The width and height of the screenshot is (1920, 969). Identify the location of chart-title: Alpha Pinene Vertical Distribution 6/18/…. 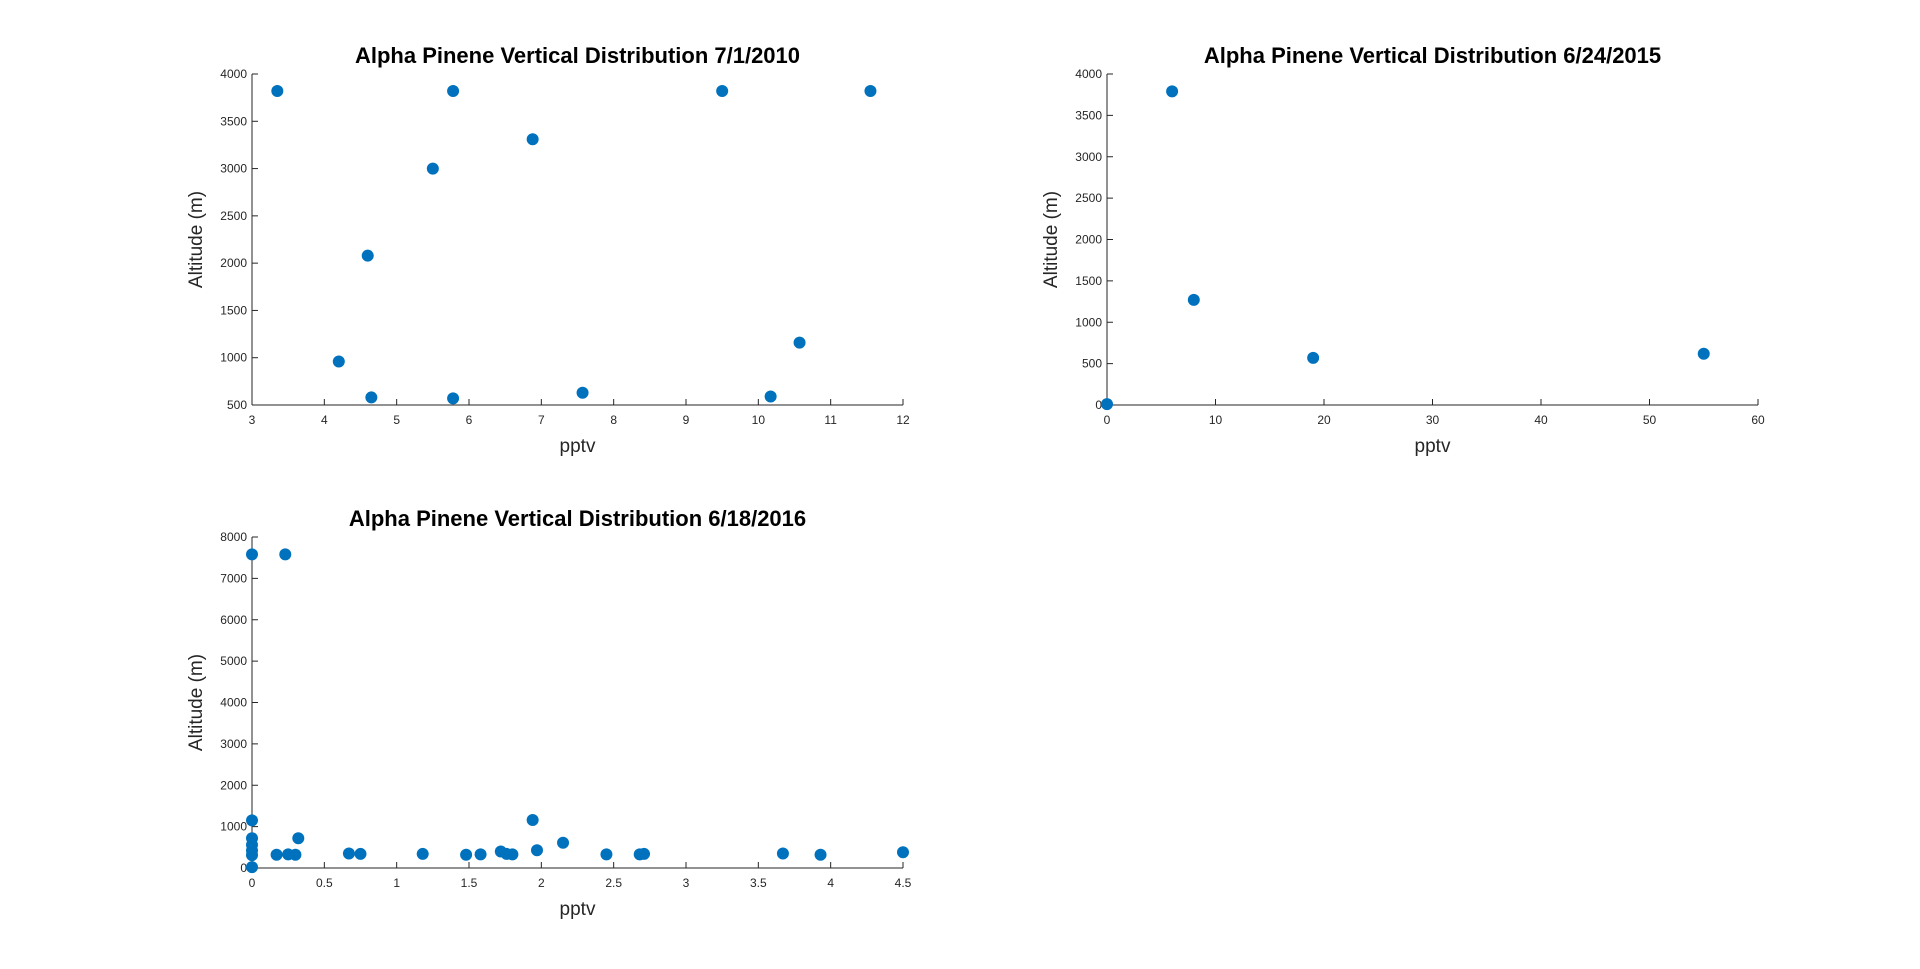
(577, 518).